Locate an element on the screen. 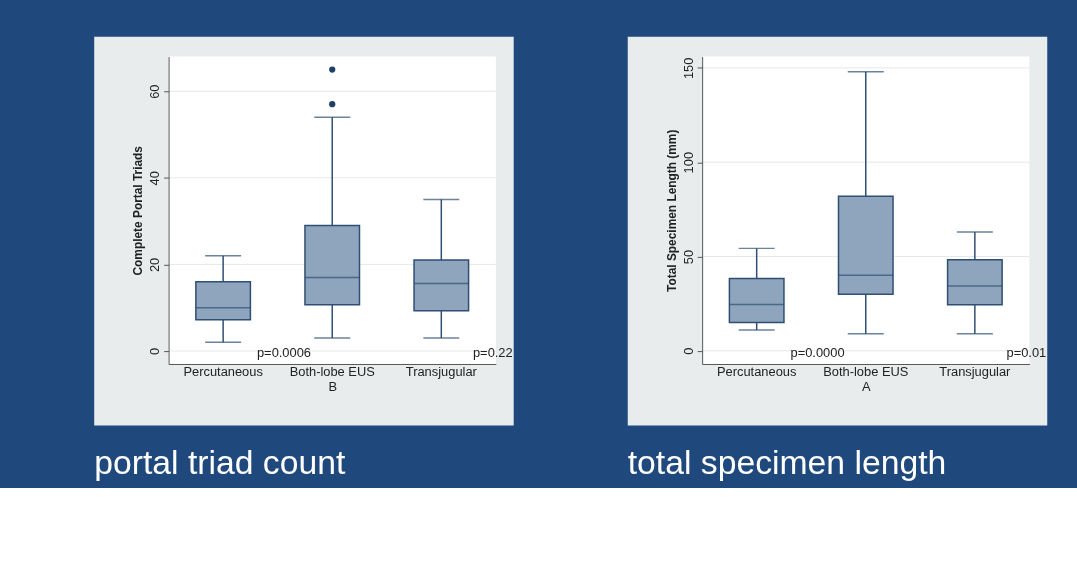  annotation: p=0.0000 is located at coordinates (817, 353).